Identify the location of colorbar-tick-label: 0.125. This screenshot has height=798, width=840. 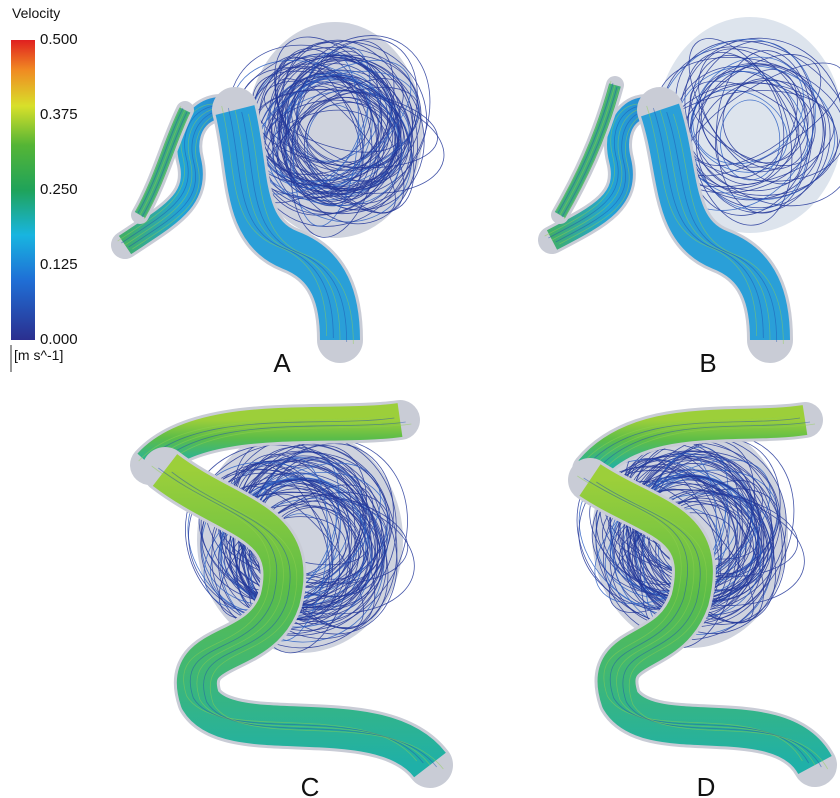
(59, 264).